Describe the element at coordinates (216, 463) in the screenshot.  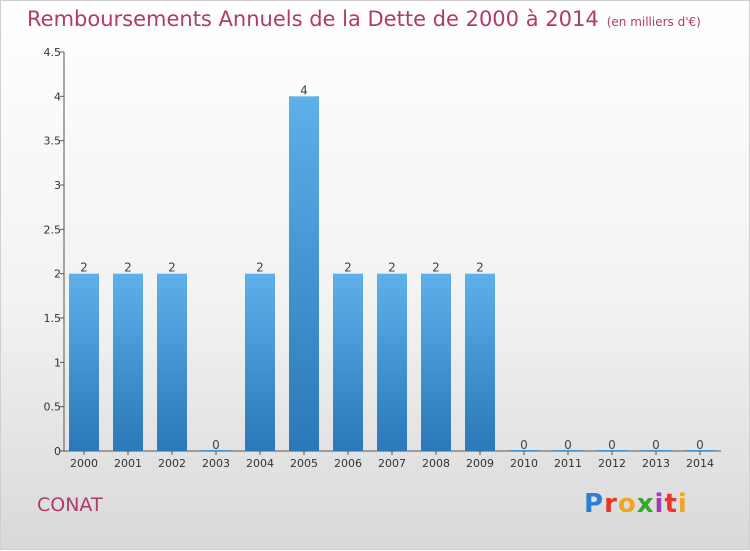
I see `x-tick-label: 2003` at that location.